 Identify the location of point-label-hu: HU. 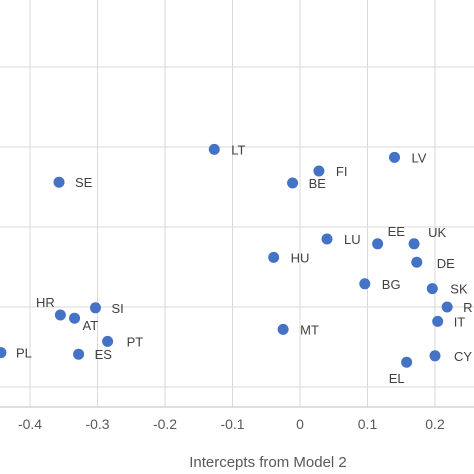
(300, 257).